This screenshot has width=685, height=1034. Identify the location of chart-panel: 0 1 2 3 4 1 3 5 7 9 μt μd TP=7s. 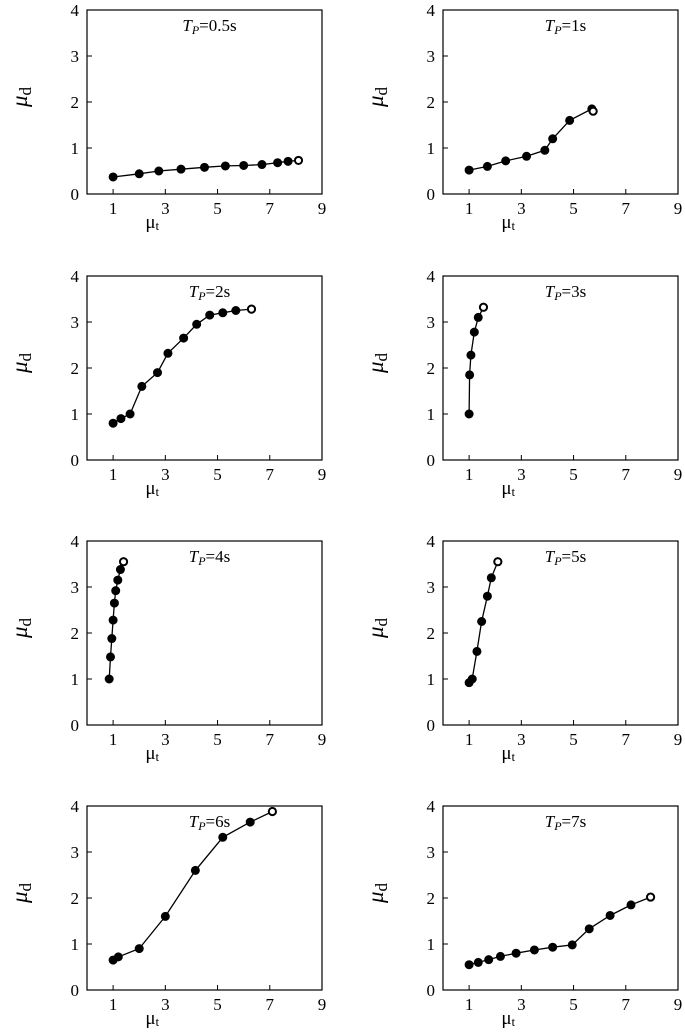
(522, 913).